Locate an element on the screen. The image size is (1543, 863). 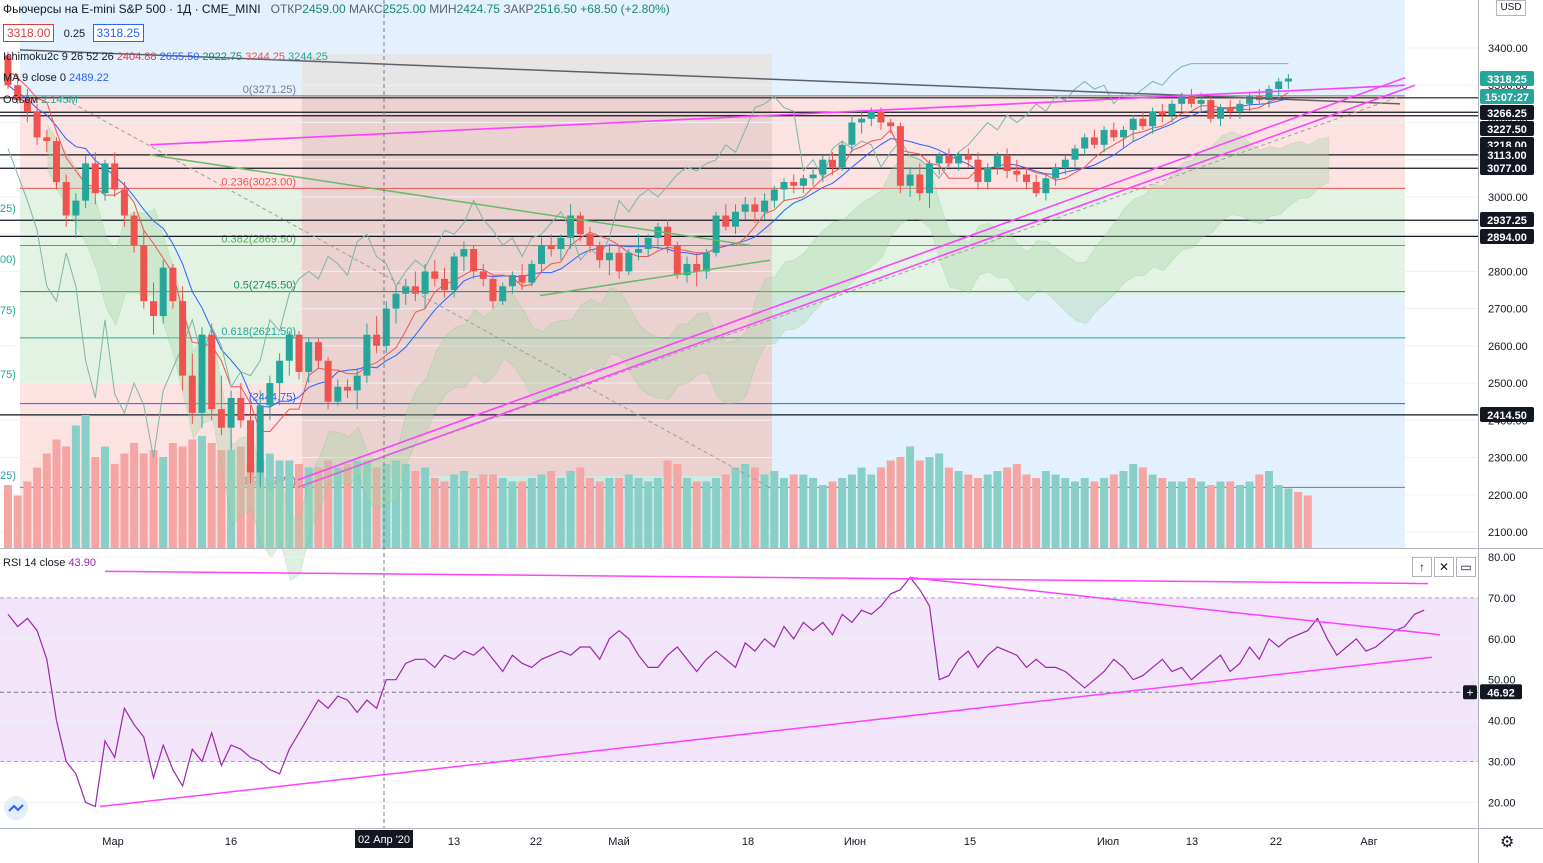
high-label: МАКС is located at coordinates (366, 9).